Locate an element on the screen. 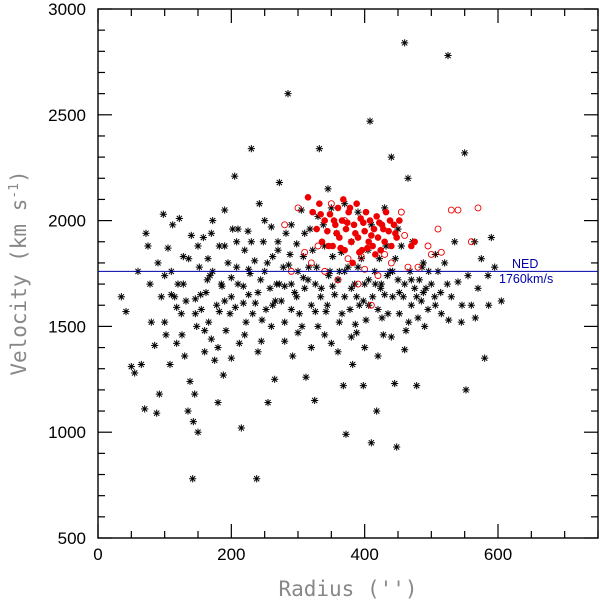  y-tick-label: 1500 is located at coordinates (67, 326).